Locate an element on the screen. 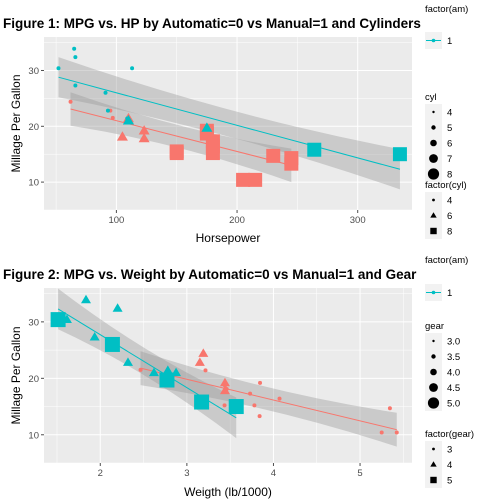 This screenshot has width=504, height=504. legend-size-label: 4.5 is located at coordinates (453, 388).